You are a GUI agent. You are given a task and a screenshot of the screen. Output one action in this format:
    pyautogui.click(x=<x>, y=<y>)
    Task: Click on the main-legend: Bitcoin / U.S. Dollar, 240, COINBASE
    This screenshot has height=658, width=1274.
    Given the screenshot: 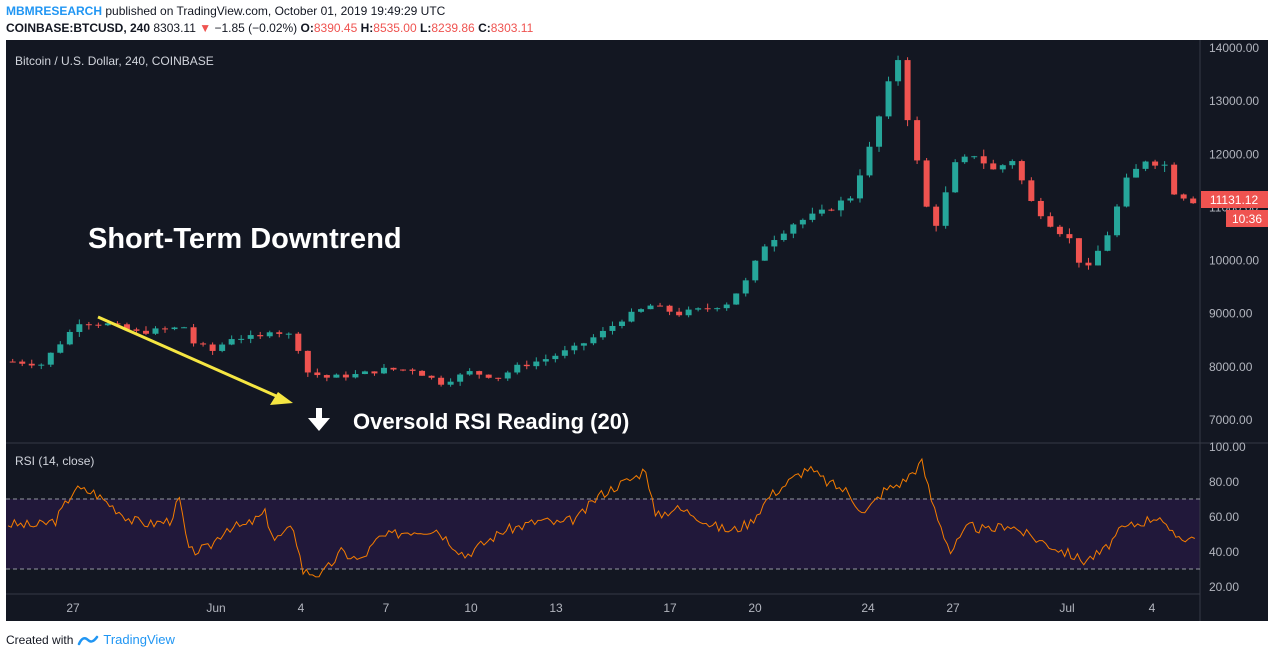 What is the action you would take?
    pyautogui.click(x=114, y=61)
    